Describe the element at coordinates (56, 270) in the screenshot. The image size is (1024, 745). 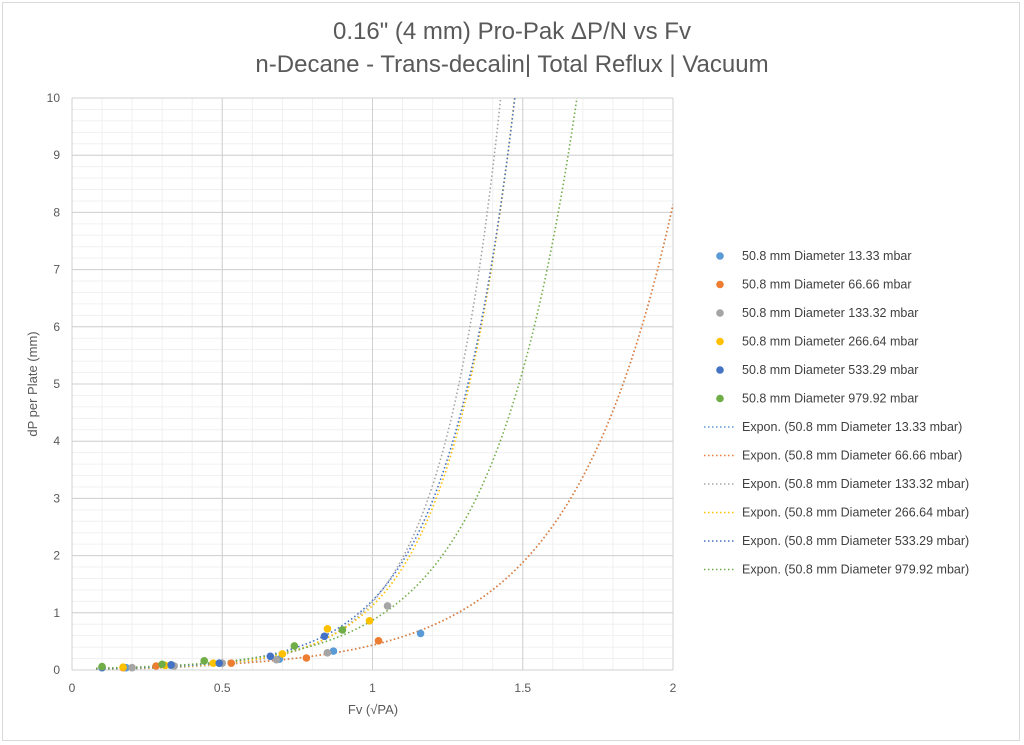
I see `y-tick-label: 7` at that location.